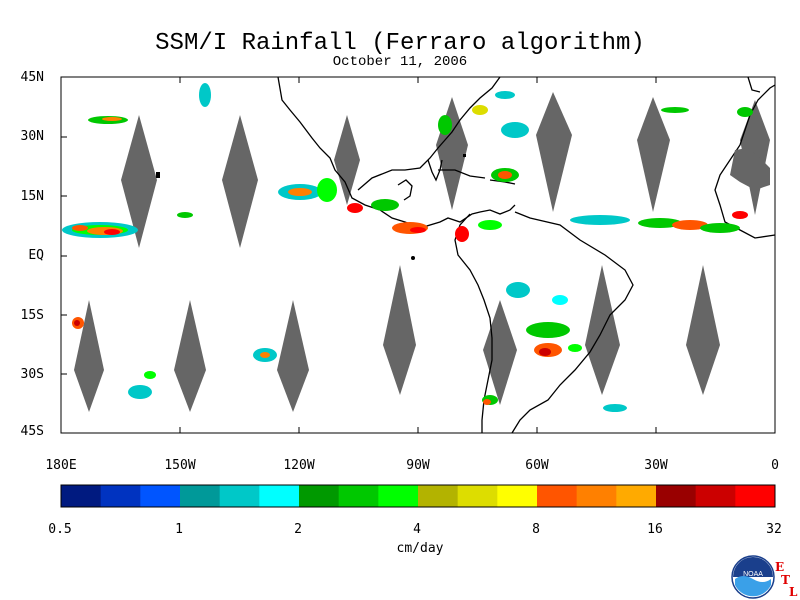  I want to click on colorbar-tick-label: 32, so click(774, 529).